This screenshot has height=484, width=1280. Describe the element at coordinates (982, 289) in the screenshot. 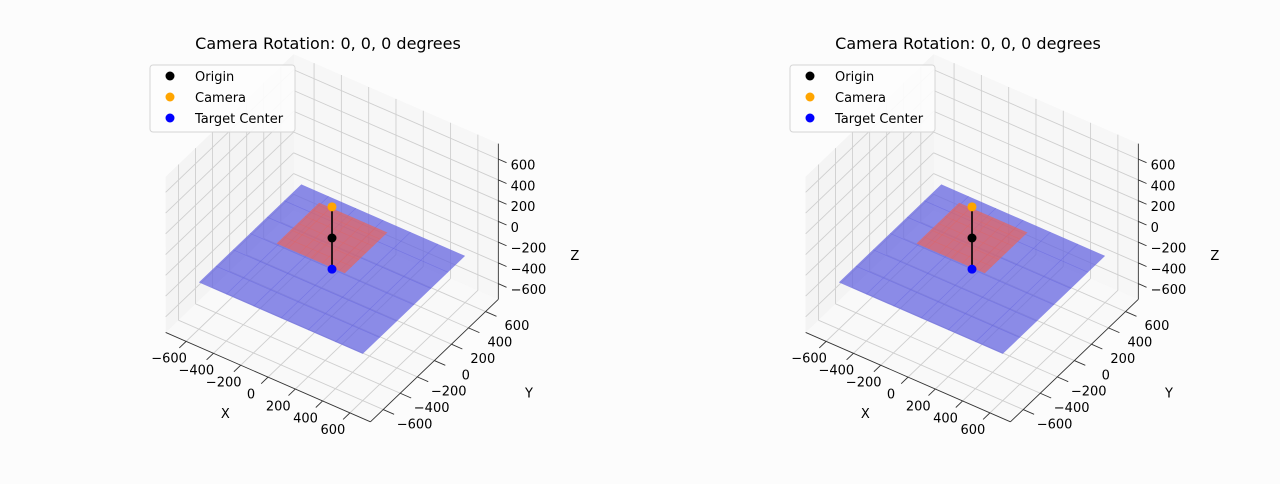

I see `tick-marks` at that location.